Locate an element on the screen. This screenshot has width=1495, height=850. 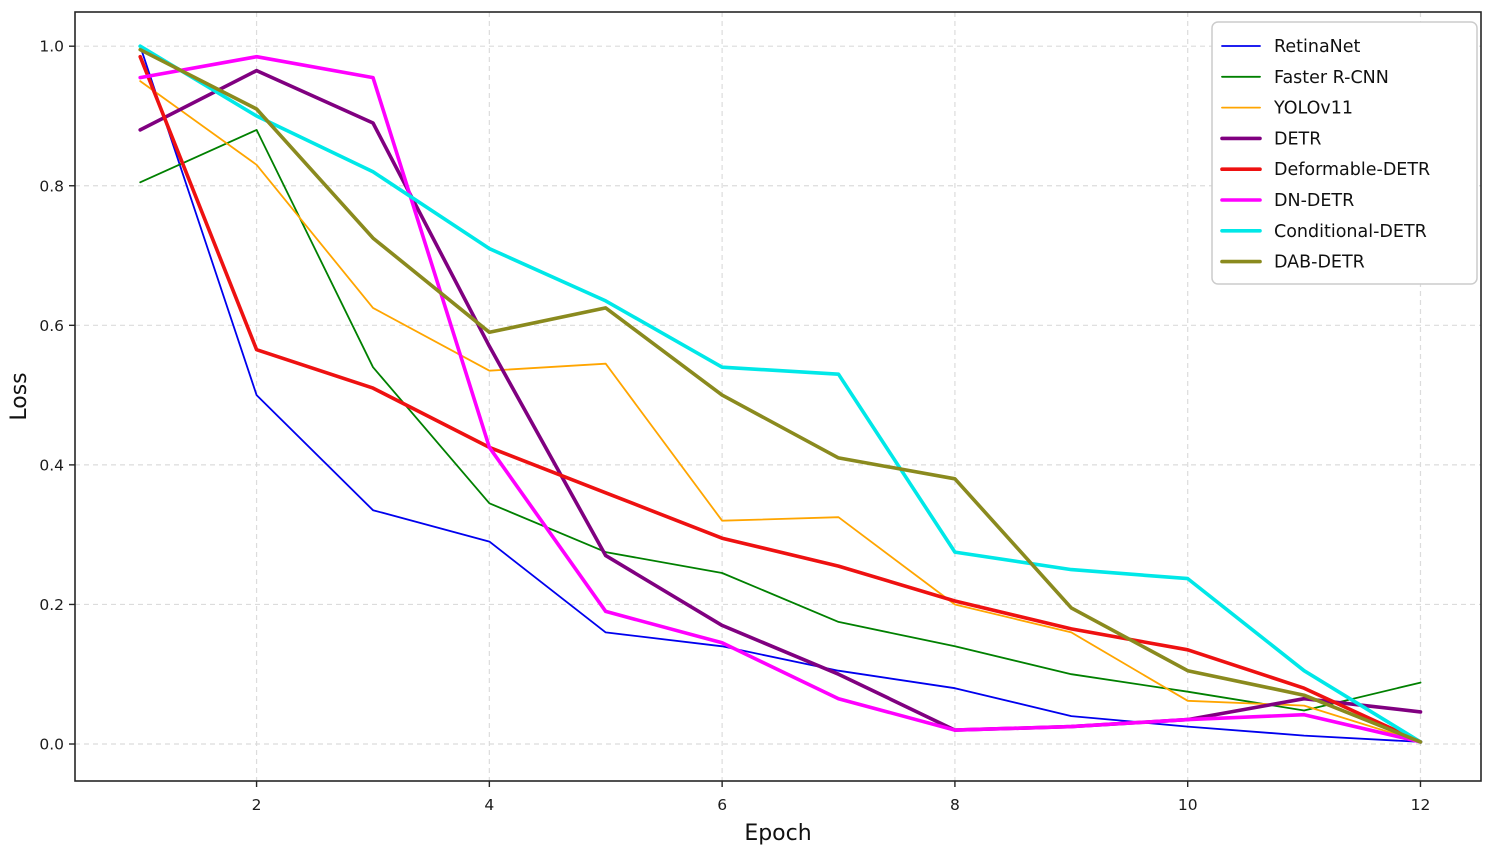
legend-label-detr: DETR is located at coordinates (1297, 139).